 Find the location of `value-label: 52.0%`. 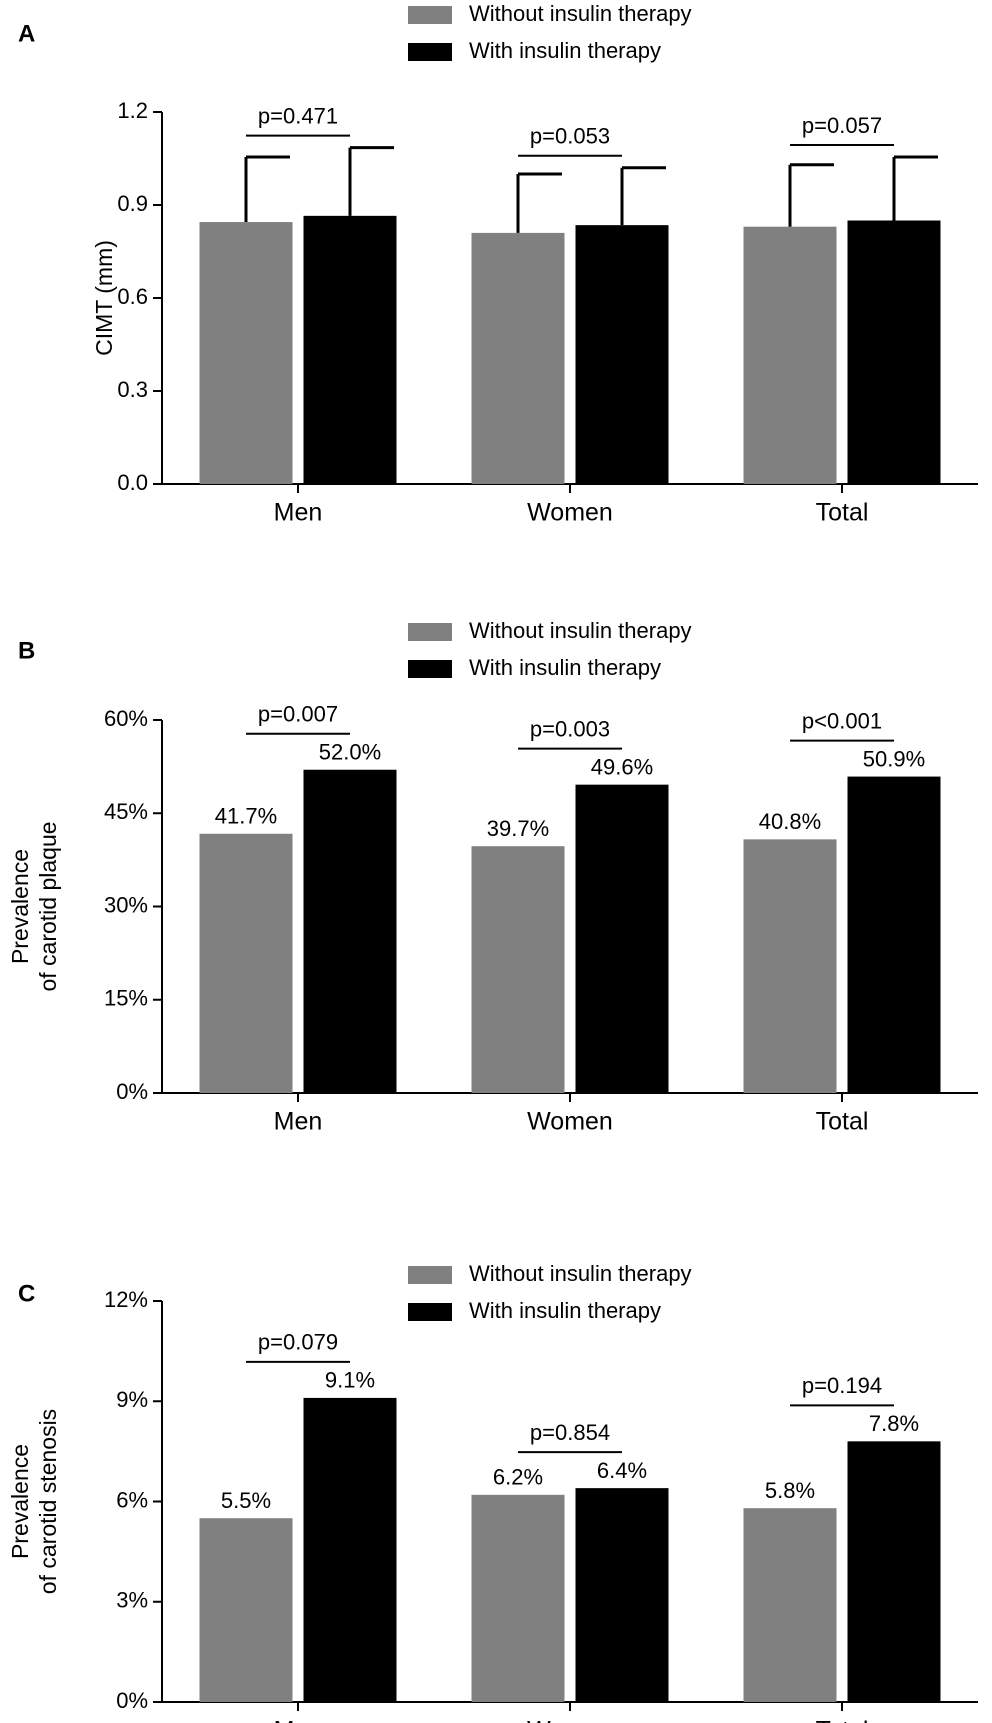

value-label: 52.0% is located at coordinates (350, 752).